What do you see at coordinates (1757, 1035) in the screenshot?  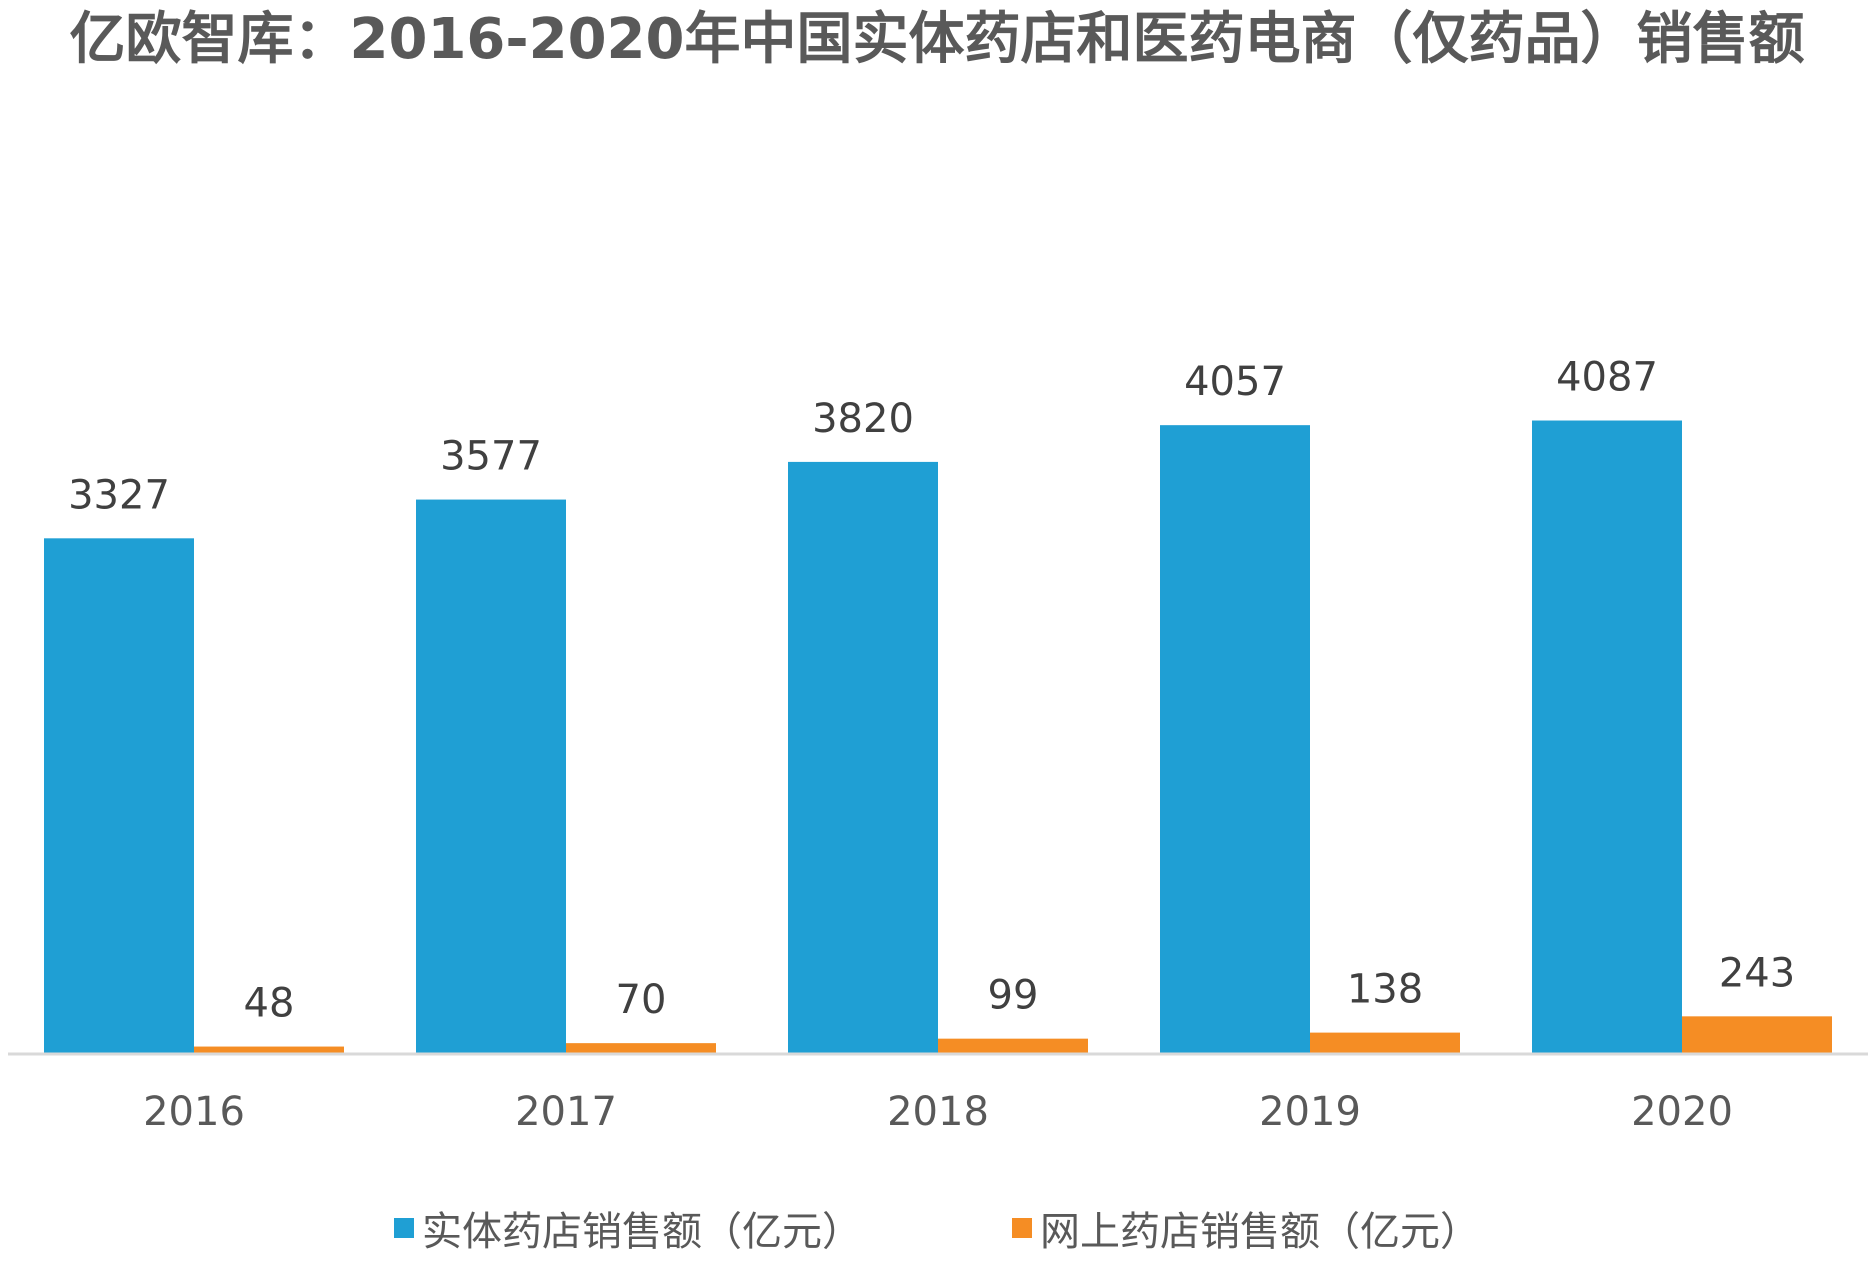 I see `bar-online-2020` at bounding box center [1757, 1035].